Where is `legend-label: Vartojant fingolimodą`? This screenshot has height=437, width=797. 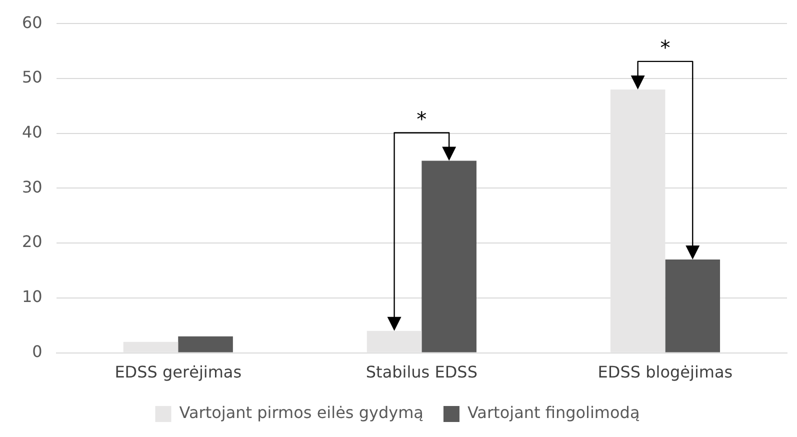 legend-label: Vartojant fingolimodą is located at coordinates (553, 412).